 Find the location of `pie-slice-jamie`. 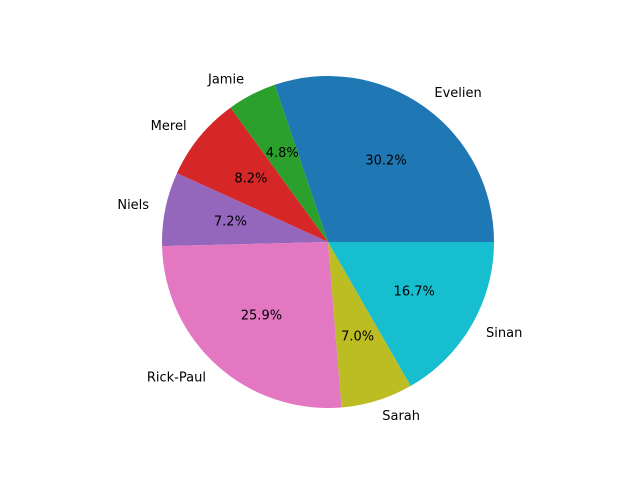

pie-slice-jamie is located at coordinates (279, 163).